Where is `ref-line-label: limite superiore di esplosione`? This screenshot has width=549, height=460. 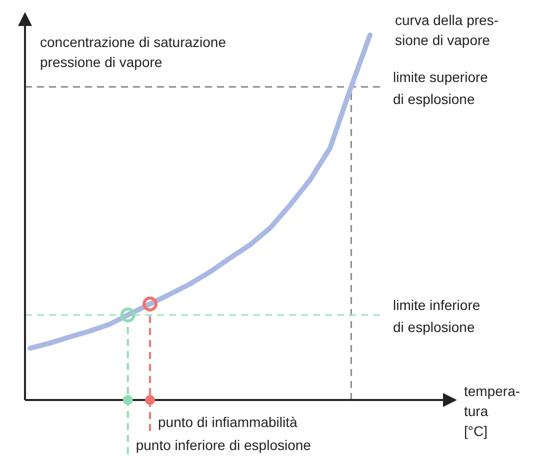 ref-line-label: limite superiore di esplosione is located at coordinates (440, 87).